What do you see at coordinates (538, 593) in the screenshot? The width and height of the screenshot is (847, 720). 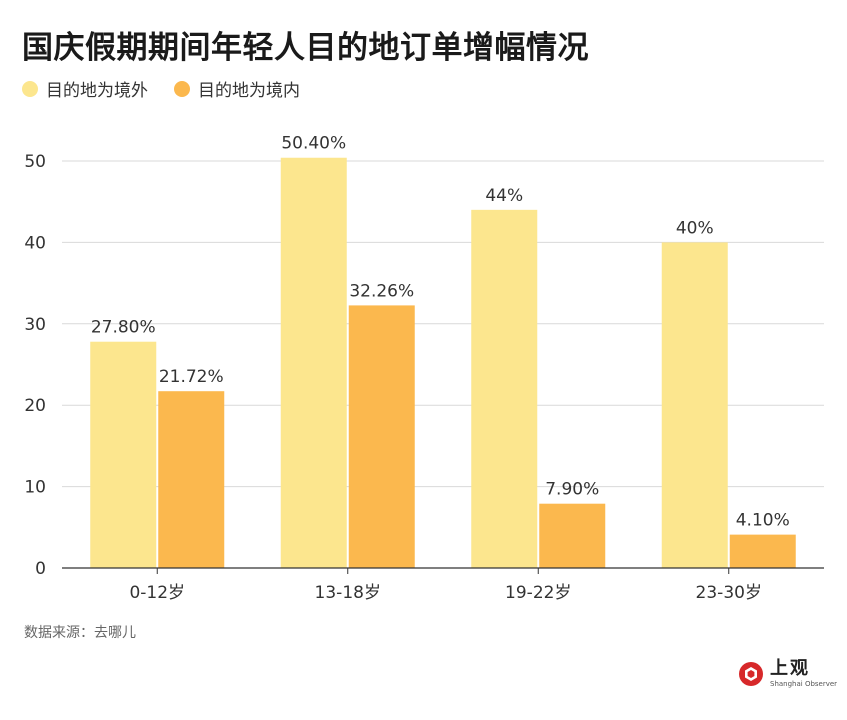 I see `x-tick-label: 19-22岁` at bounding box center [538, 593].